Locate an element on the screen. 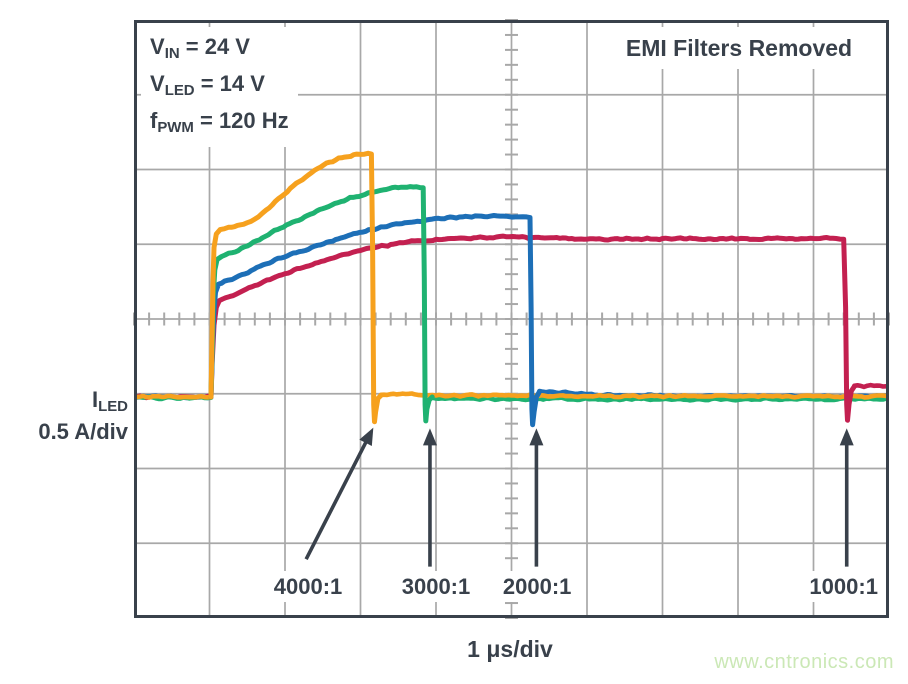 The image size is (908, 684). x-axis-label: 1 μs/div is located at coordinates (510, 649).